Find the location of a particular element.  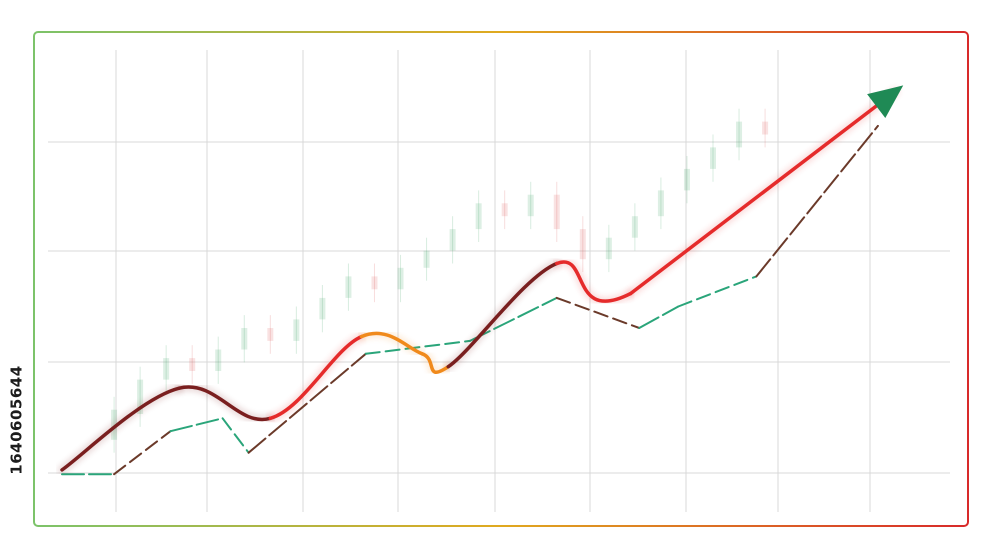

arrow-head is located at coordinates (885, 101).